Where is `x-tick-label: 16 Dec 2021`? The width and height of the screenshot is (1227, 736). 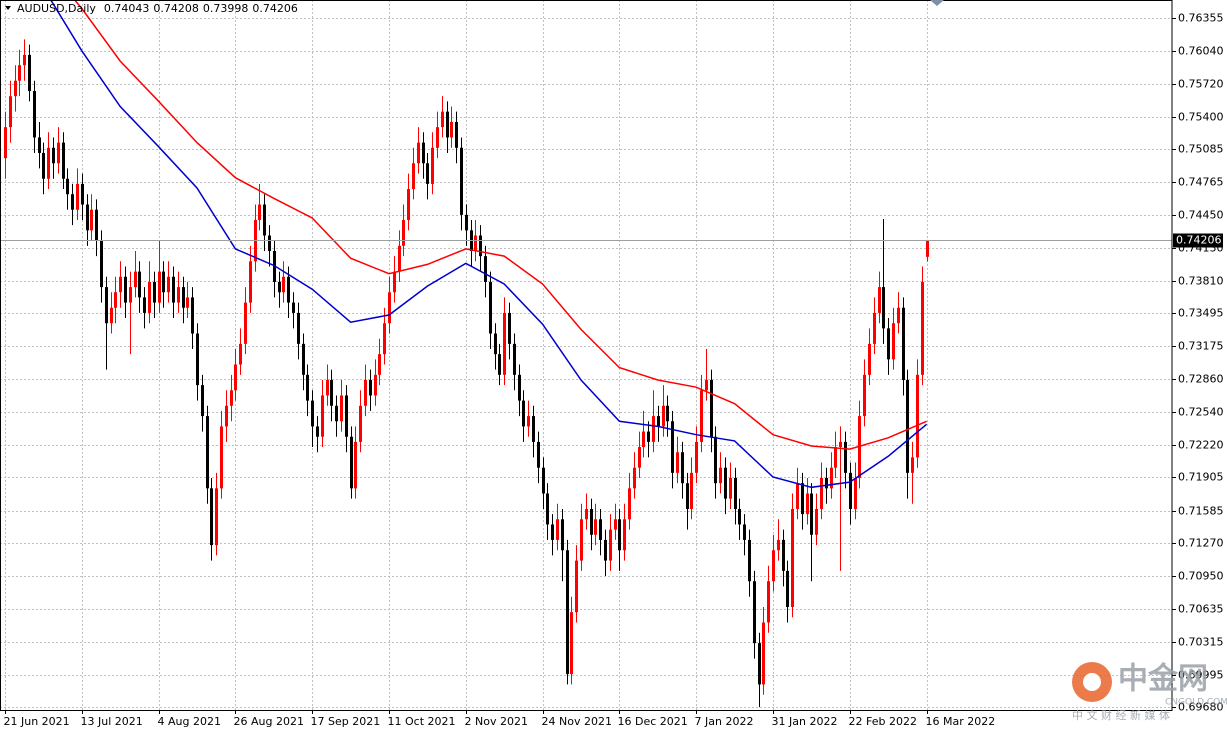 x-tick-label: 16 Dec 2021 is located at coordinates (653, 721).